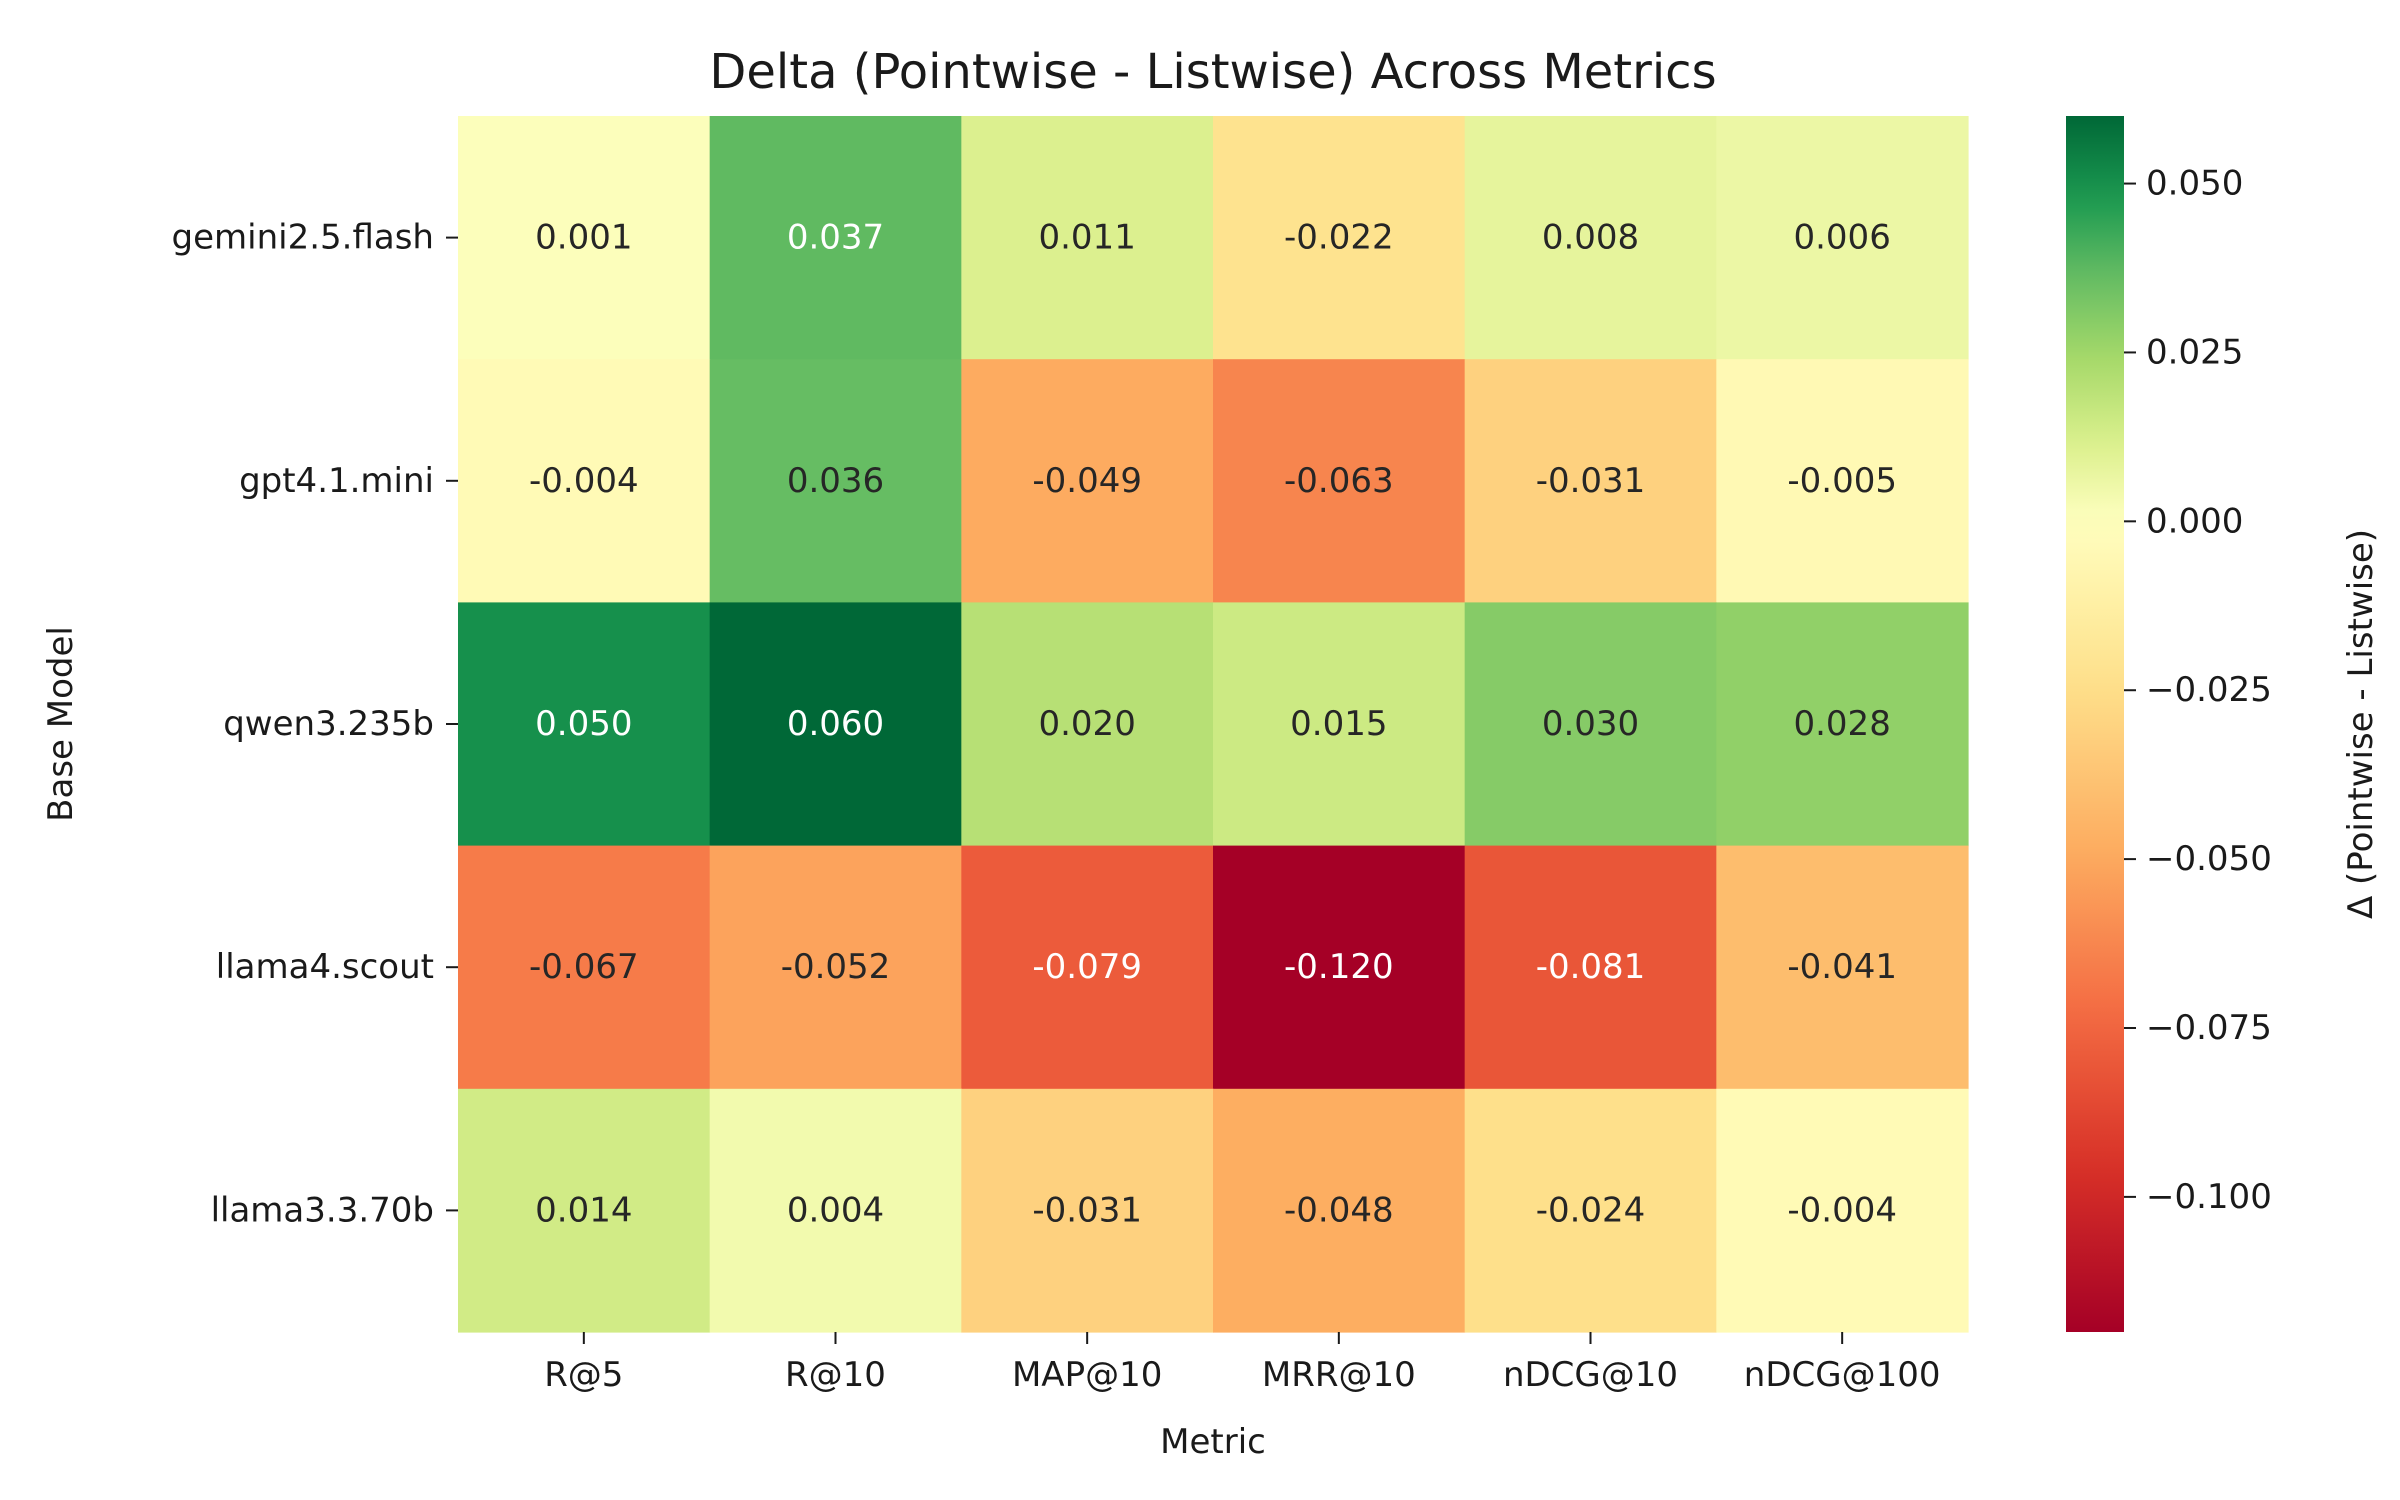  I want to click on cell-value-label: 0.030, so click(1590, 724).